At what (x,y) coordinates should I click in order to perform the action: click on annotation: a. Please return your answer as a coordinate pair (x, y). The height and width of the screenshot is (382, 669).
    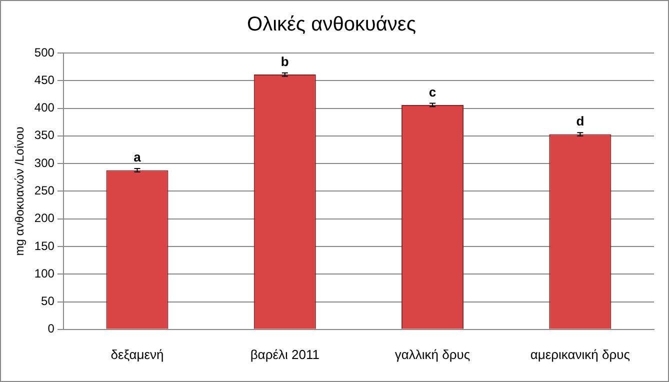
    Looking at the image, I should click on (138, 157).